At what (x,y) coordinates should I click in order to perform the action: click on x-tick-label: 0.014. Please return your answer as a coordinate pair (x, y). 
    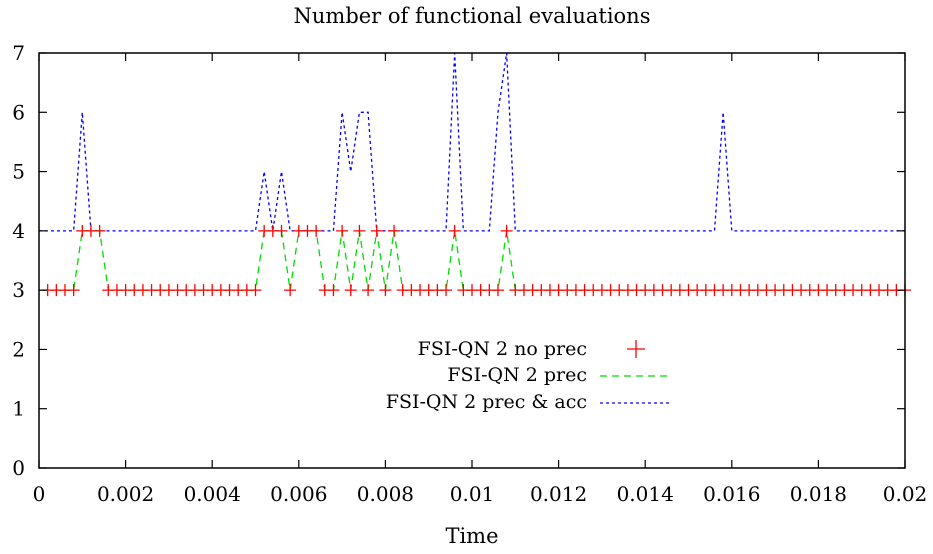
    Looking at the image, I should click on (645, 494).